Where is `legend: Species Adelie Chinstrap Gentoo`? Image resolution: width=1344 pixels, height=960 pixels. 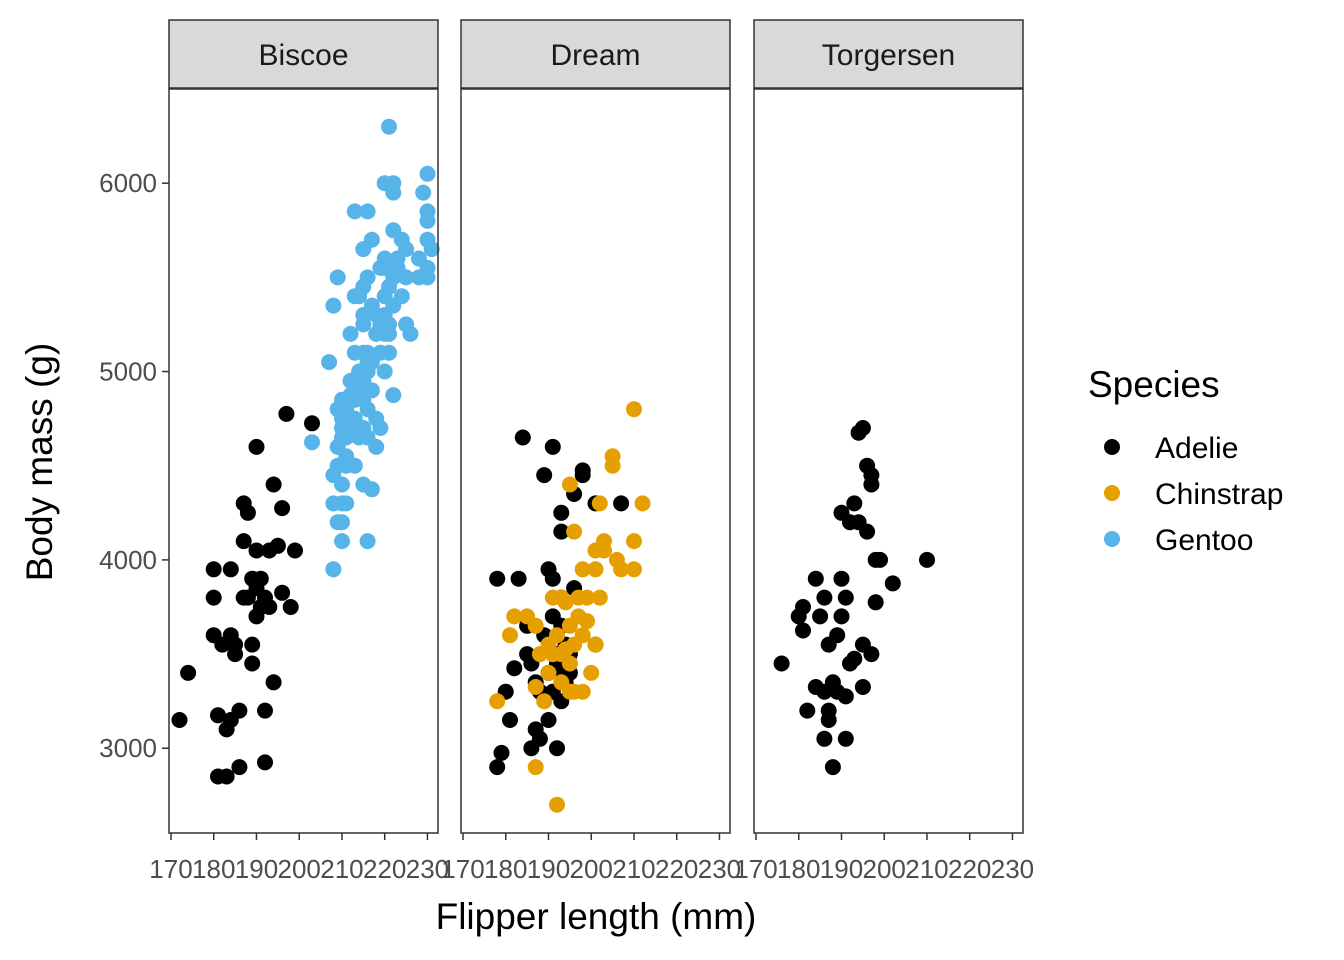
legend: Species Adelie Chinstrap Gentoo is located at coordinates (1185, 460).